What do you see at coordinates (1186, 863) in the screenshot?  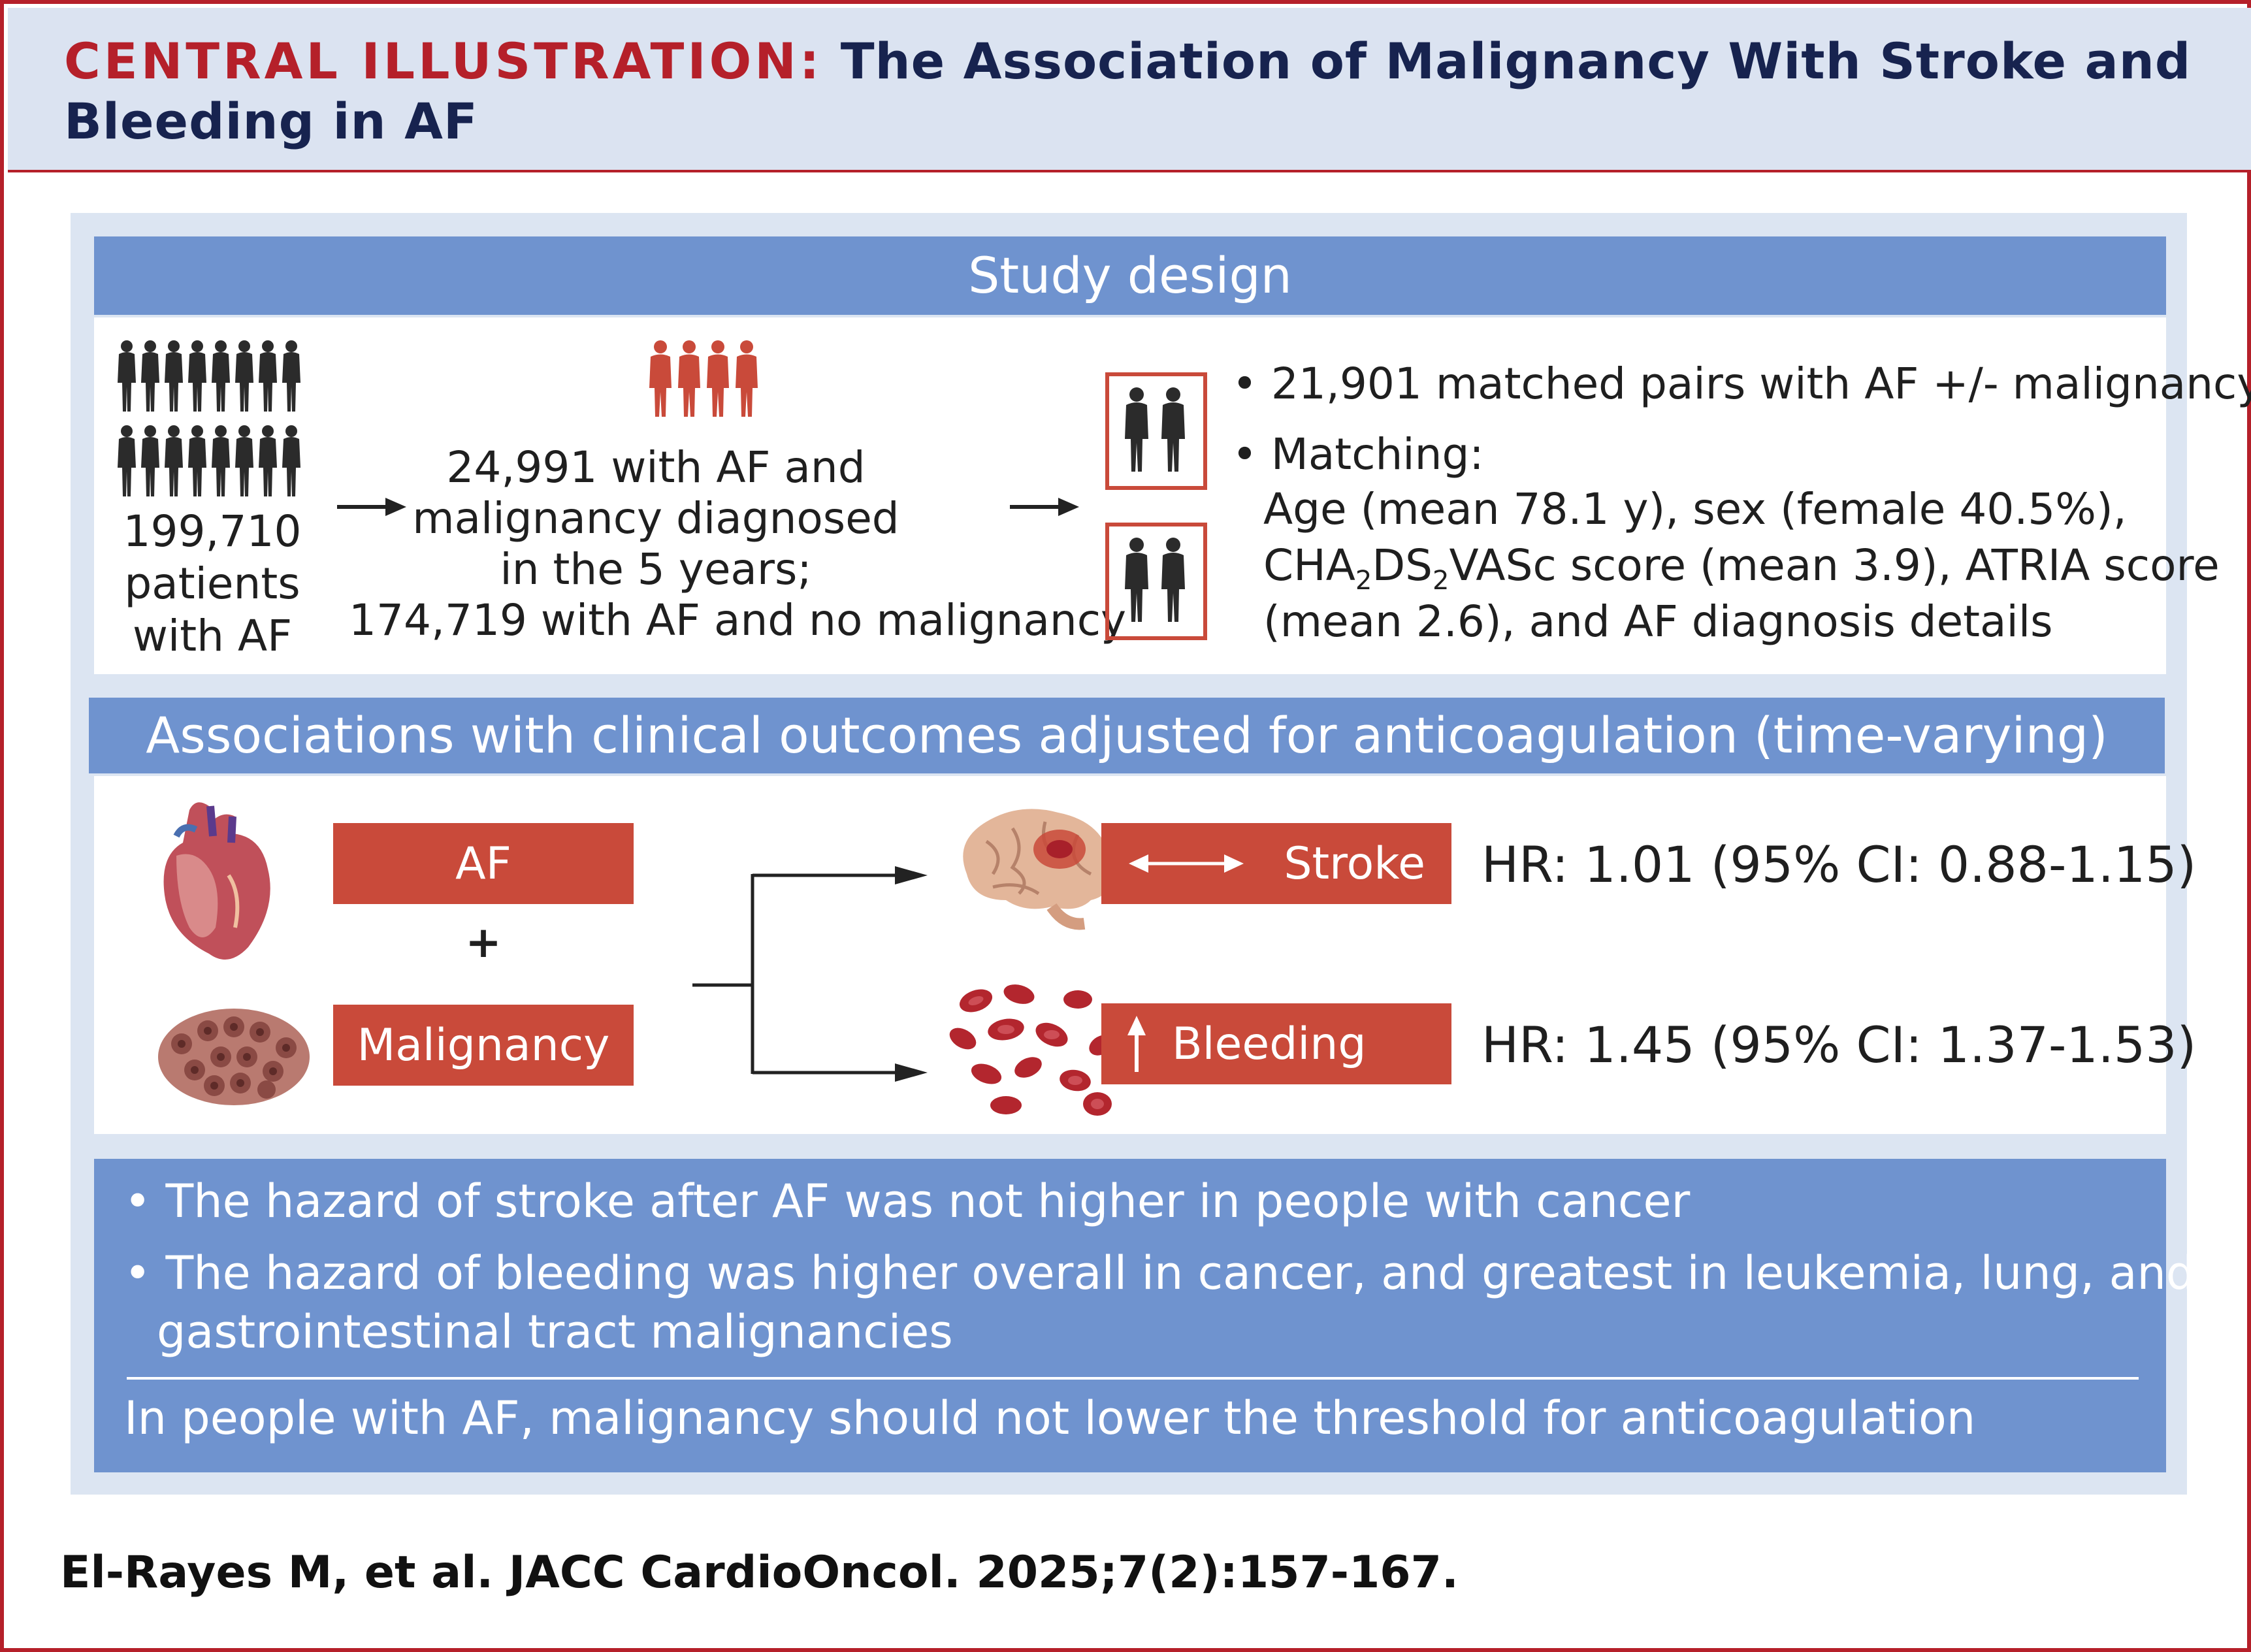 I see `double-arrow-icon` at bounding box center [1186, 863].